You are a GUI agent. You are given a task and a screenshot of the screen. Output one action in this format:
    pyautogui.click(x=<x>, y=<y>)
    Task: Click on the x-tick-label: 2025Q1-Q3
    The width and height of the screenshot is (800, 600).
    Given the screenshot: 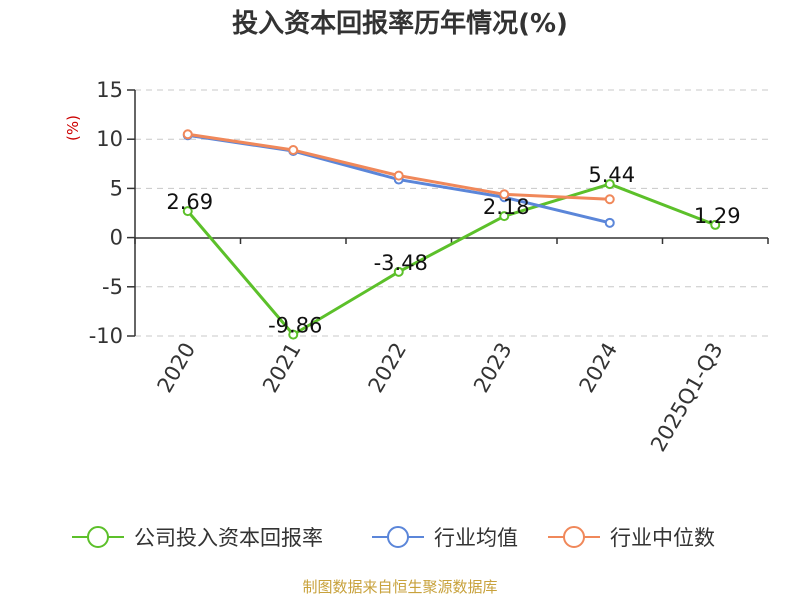 What is the action you would take?
    pyautogui.click(x=687, y=397)
    